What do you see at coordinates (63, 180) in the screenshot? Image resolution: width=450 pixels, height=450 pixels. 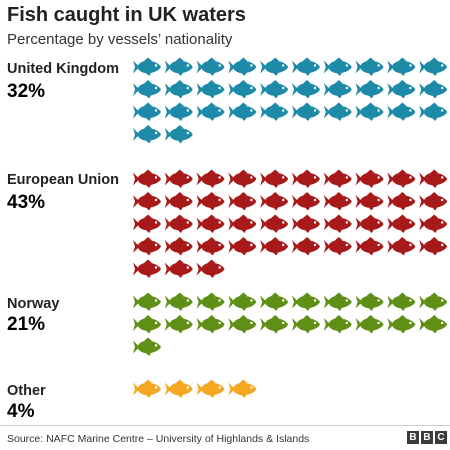 I see `category-name-european-union: European Union` at bounding box center [63, 180].